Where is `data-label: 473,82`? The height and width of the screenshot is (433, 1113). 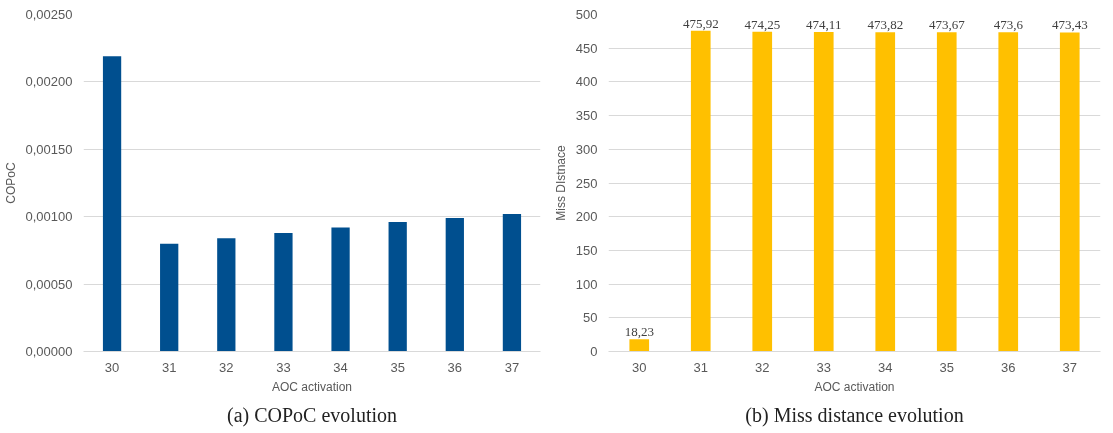 data-label: 473,82 is located at coordinates (885, 25).